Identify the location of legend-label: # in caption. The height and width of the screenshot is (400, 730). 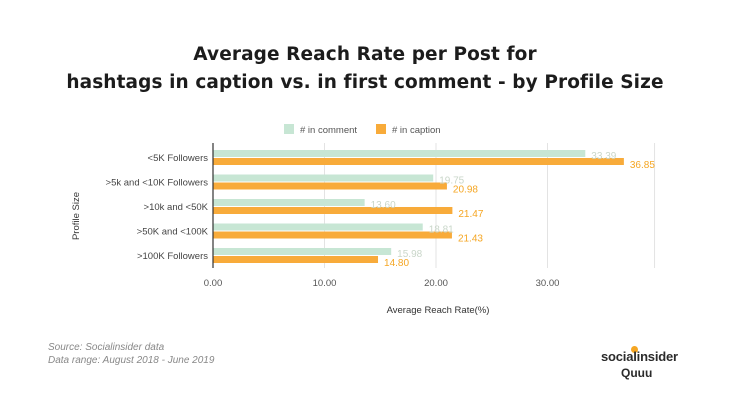
(416, 130).